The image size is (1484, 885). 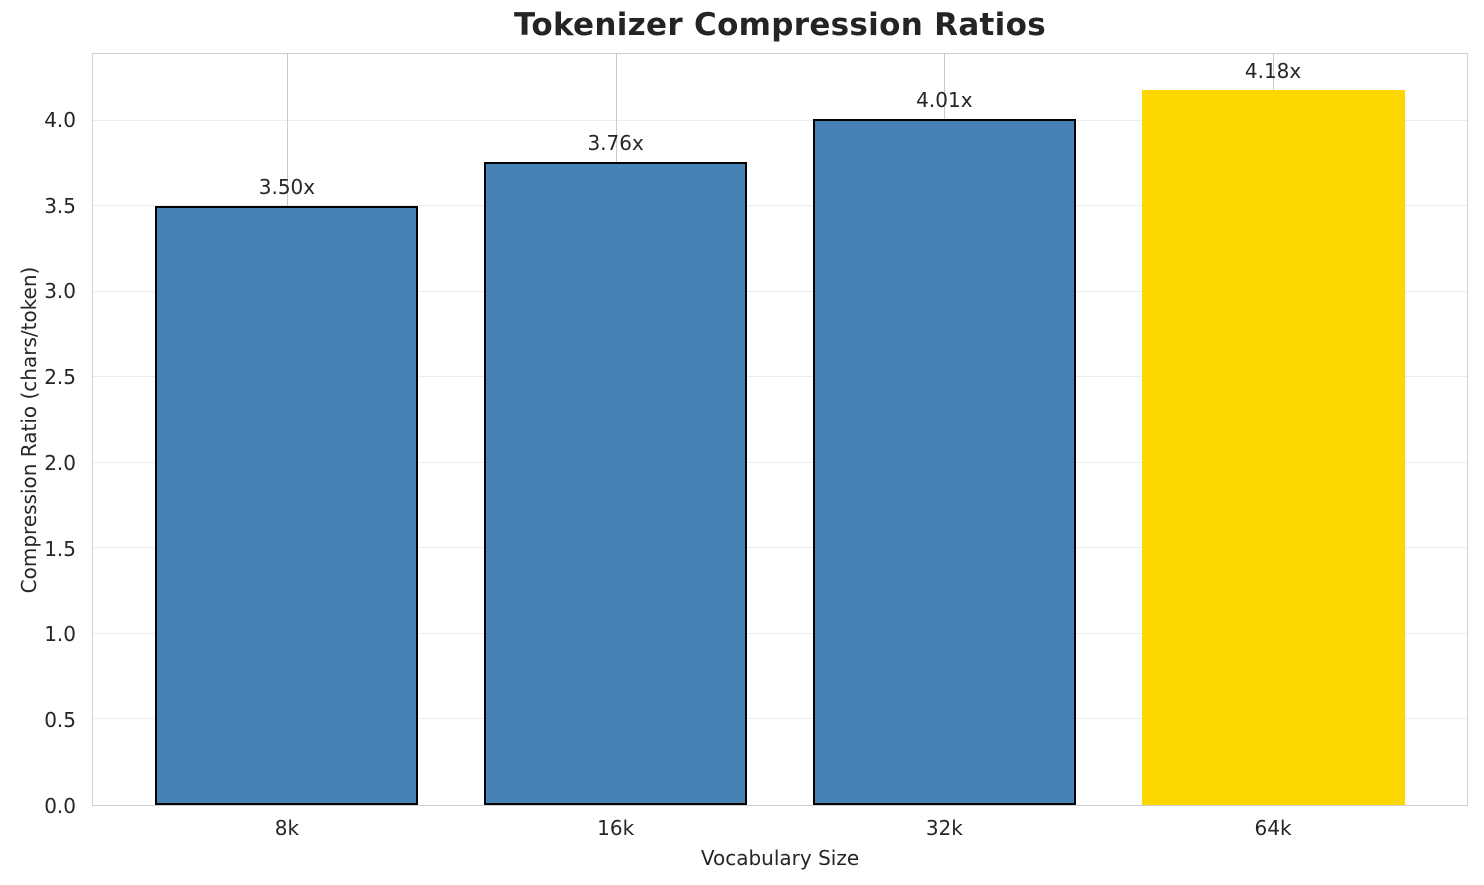 I want to click on bar-64k, so click(x=1273, y=447).